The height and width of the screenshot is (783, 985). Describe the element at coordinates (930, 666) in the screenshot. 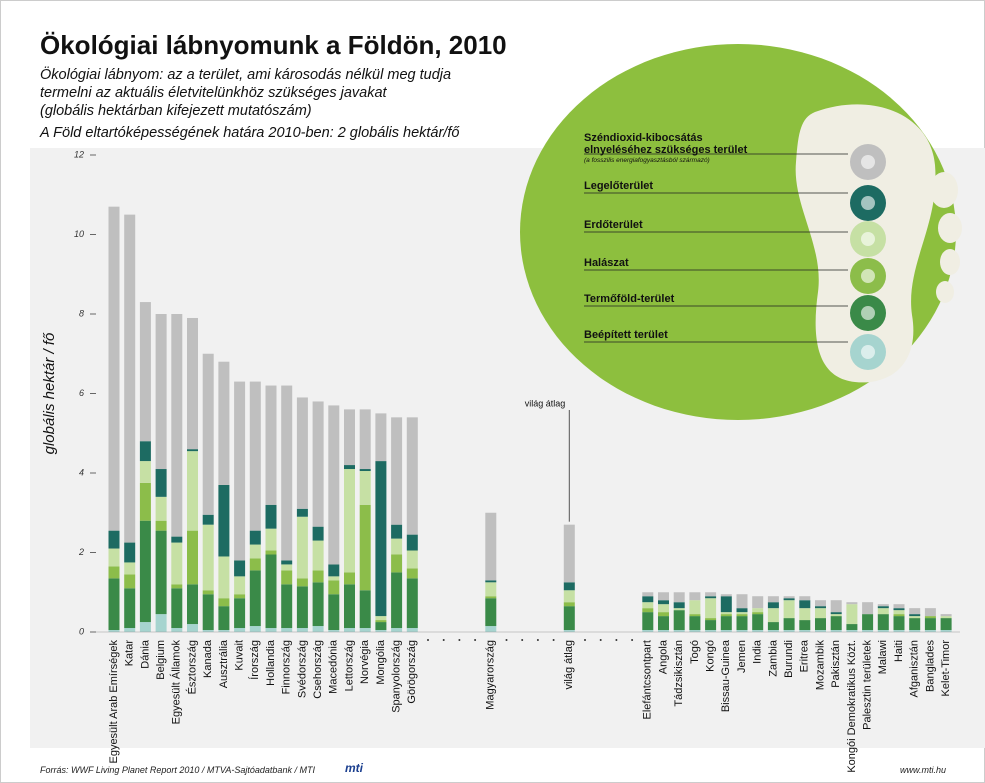

I see `x-tick-label: Banglades` at that location.